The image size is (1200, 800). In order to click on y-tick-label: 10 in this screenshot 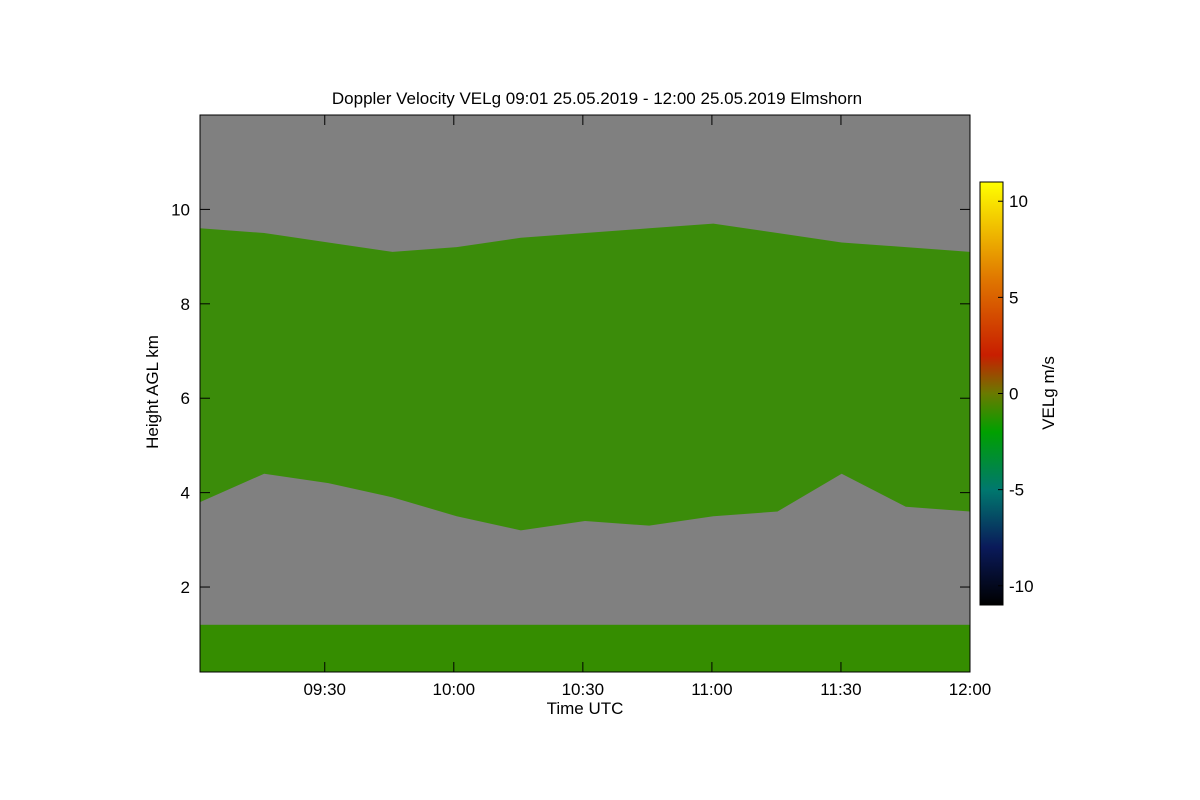, I will do `click(180, 209)`.